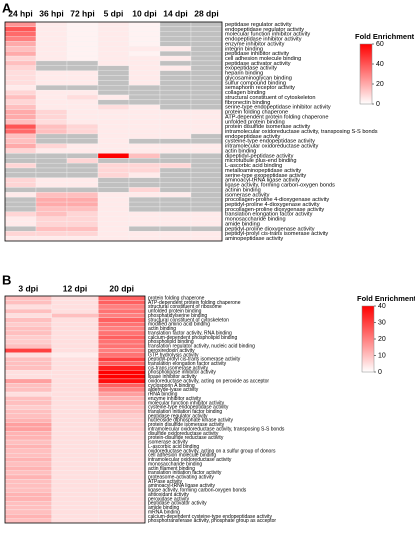 The image size is (415, 550). Describe the element at coordinates (245, 93) in the screenshot. I see `row-label: collagen binding` at that location.